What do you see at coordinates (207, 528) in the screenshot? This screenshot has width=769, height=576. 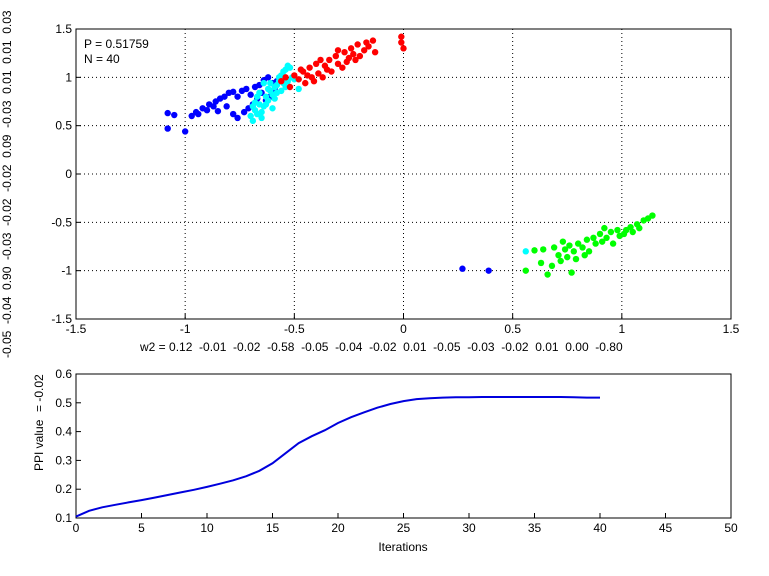 I see `line-x-tick-label: 10` at bounding box center [207, 528].